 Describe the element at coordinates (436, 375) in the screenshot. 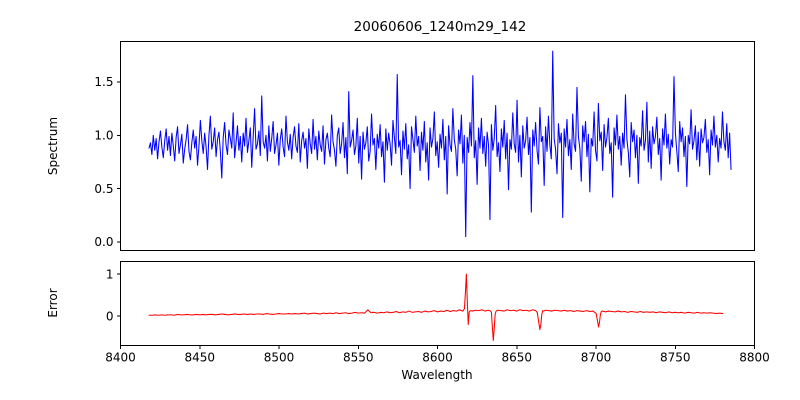

I see `x-axis-label: Wavelength` at that location.